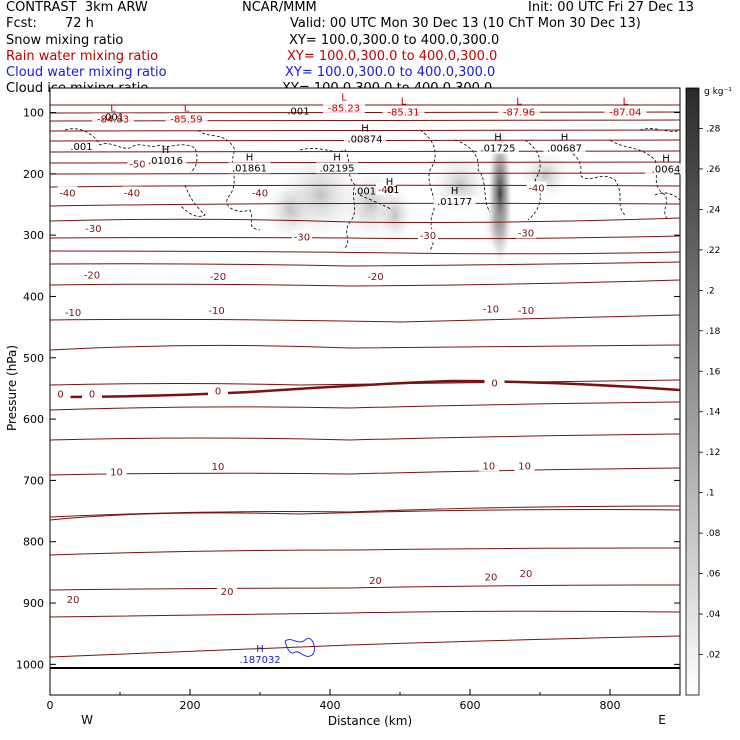 The height and width of the screenshot is (740, 740). I want to click on contour-label: -10, so click(491, 309).